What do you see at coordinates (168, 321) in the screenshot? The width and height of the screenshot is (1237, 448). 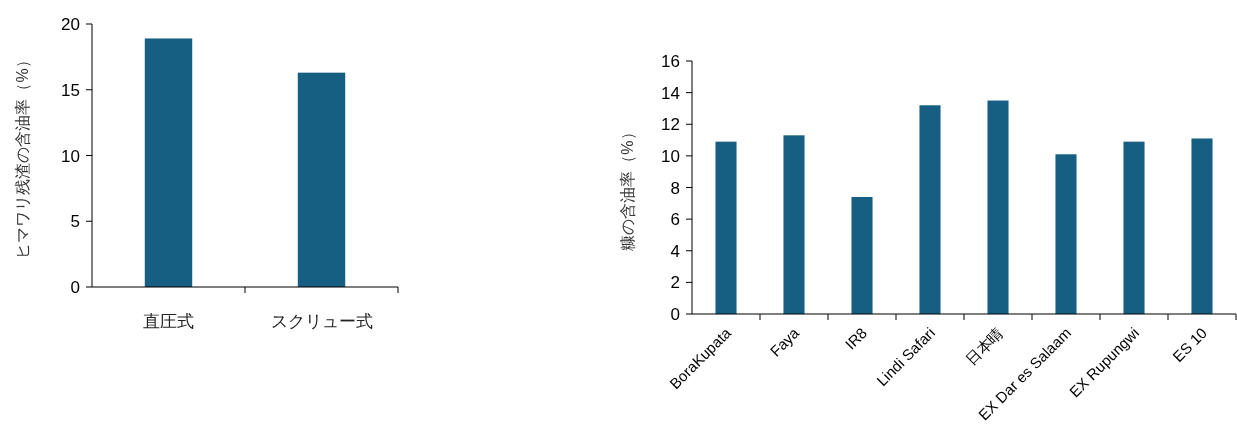 I see `x-tick-label: 直圧式` at bounding box center [168, 321].